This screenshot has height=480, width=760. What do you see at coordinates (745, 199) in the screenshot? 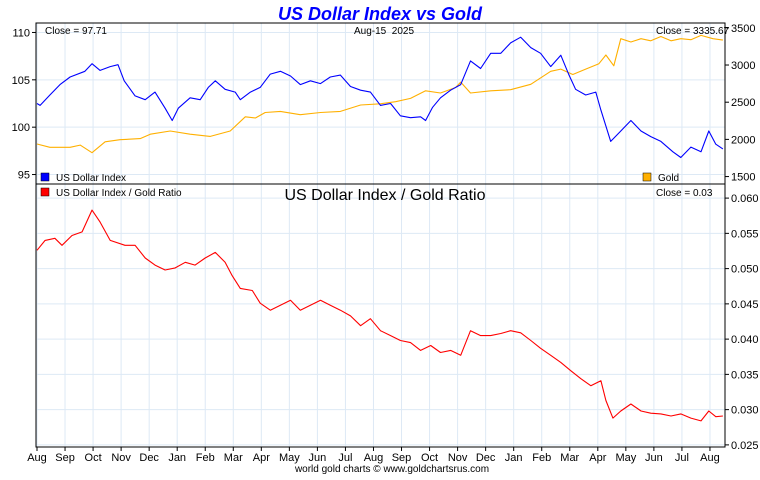
I see `ratio-tick-label: 0.060` at bounding box center [745, 199].